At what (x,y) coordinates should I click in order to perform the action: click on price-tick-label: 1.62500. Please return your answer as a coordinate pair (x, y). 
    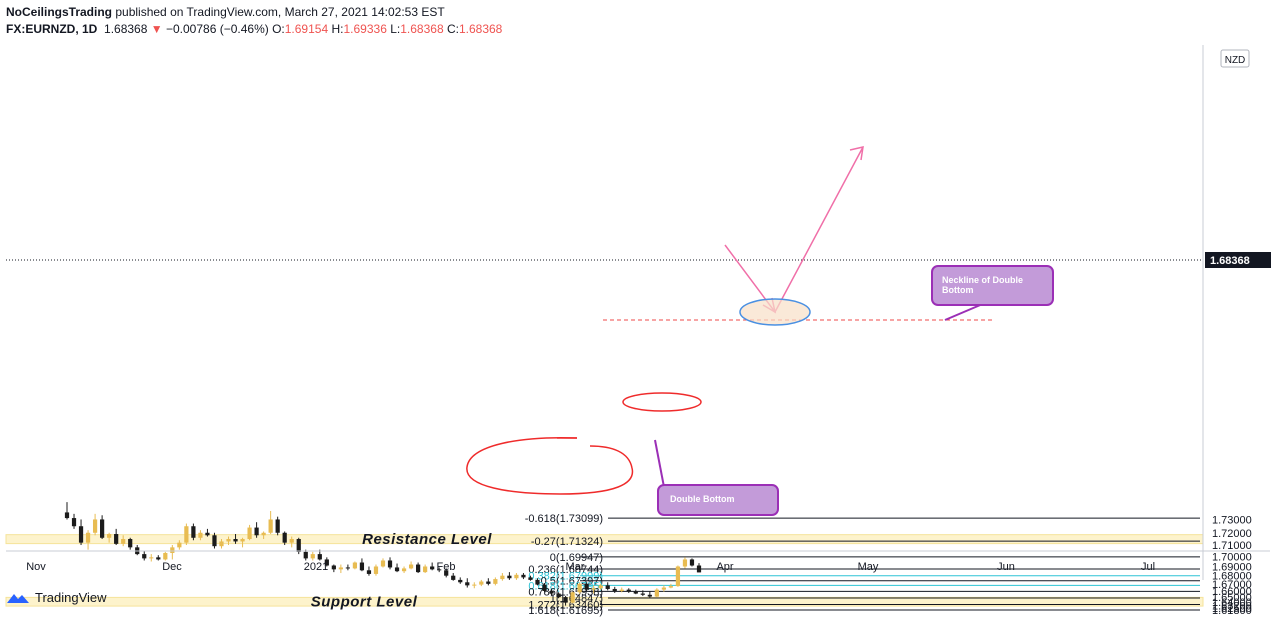
    Looking at the image, I should click on (1232, 609).